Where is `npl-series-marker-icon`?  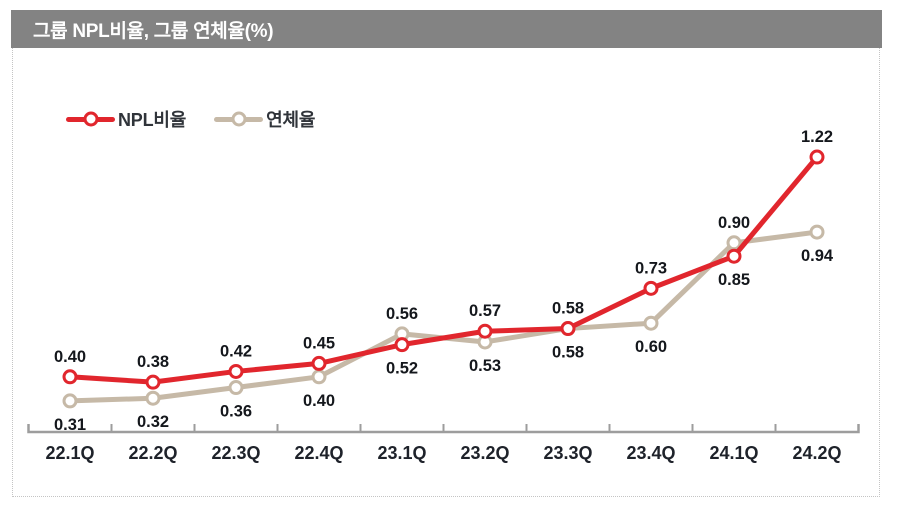 npl-series-marker-icon is located at coordinates (90, 119).